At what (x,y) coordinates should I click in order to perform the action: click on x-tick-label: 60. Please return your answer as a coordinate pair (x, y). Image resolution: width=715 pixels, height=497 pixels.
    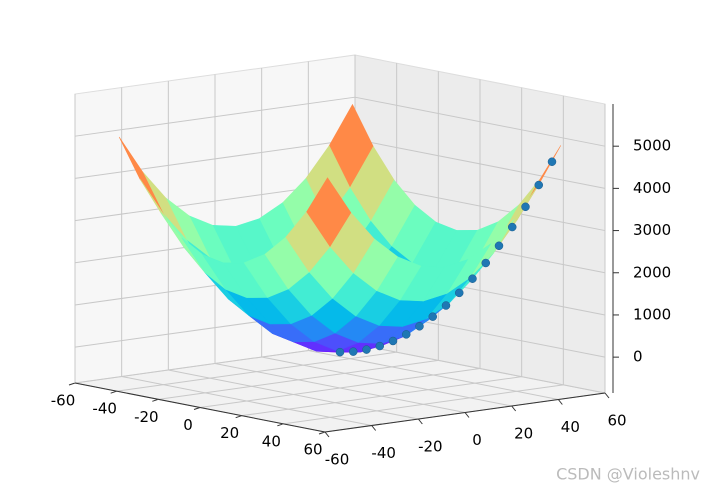
    Looking at the image, I should click on (312, 450).